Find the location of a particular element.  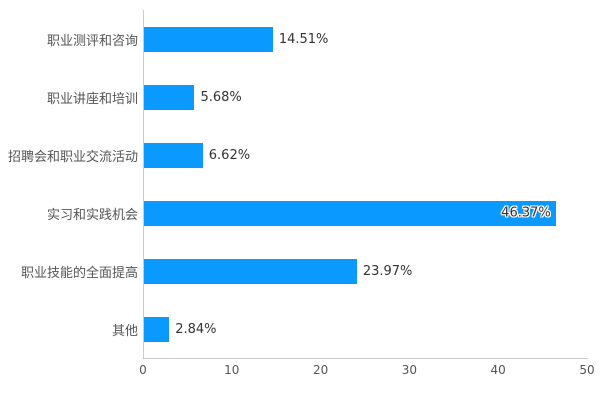

value-label: 14.51% is located at coordinates (303, 39).